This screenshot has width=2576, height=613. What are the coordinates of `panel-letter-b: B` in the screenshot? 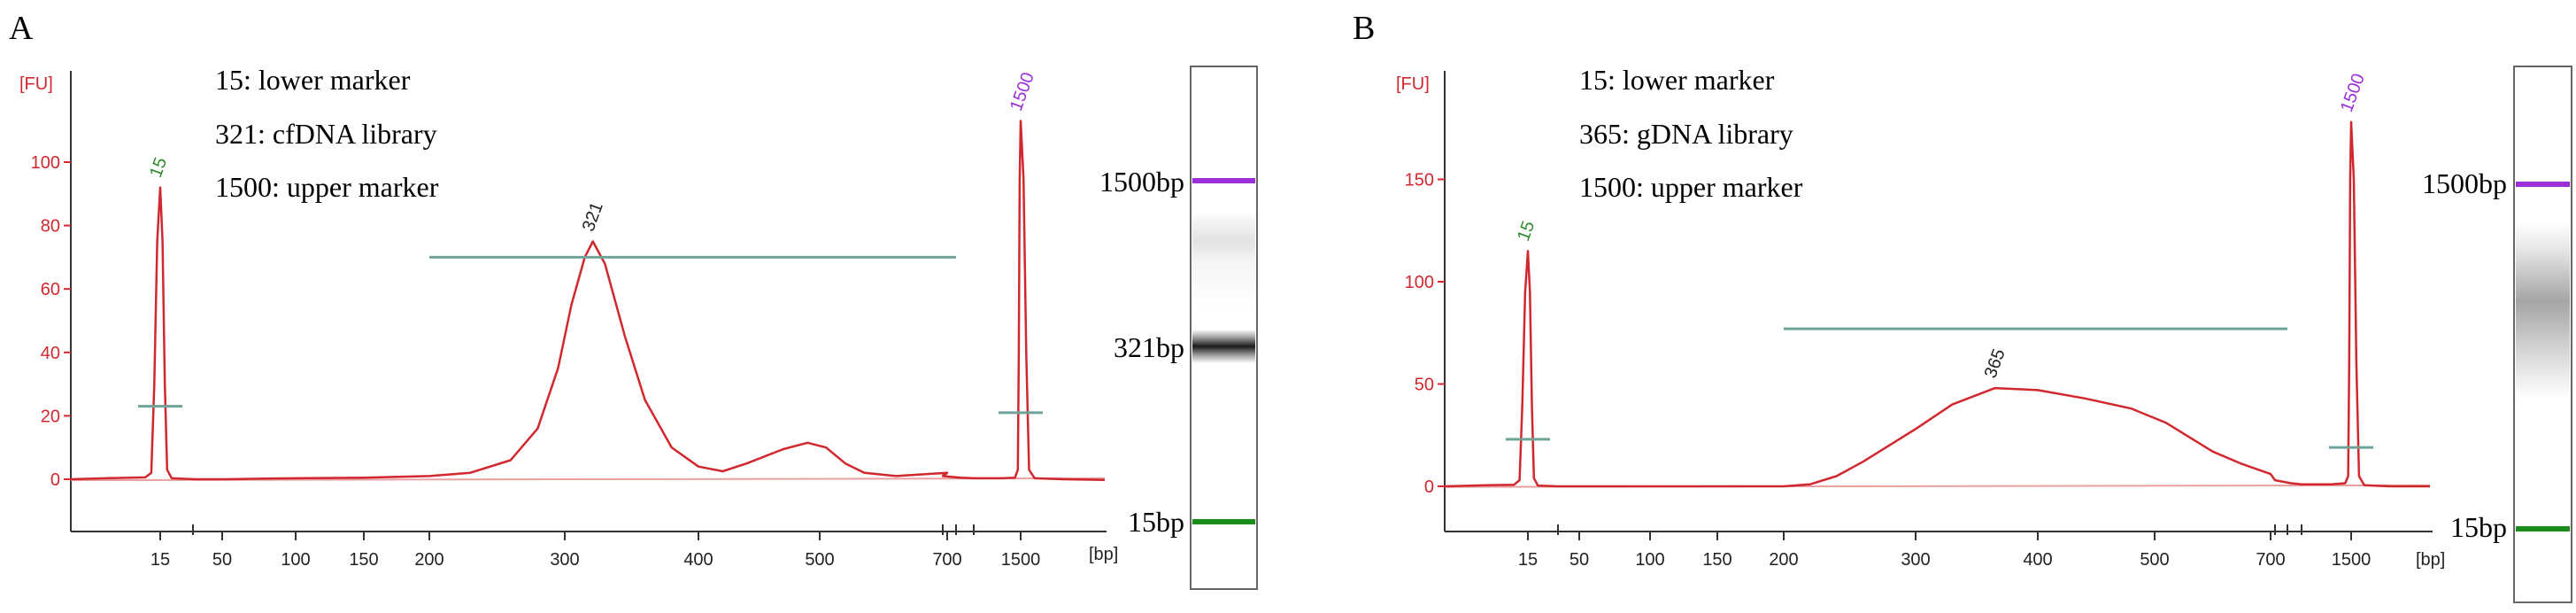 It's located at (1364, 28).